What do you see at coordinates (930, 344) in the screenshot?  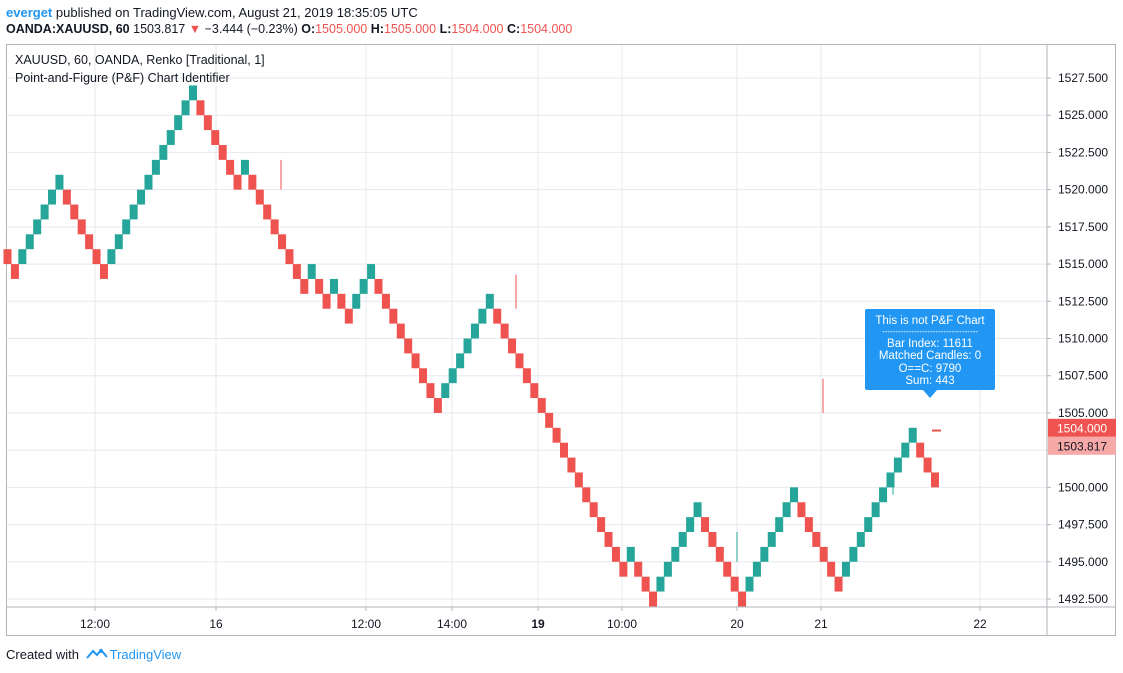 I see `tooltip-line: Bar Index: 11611` at bounding box center [930, 344].